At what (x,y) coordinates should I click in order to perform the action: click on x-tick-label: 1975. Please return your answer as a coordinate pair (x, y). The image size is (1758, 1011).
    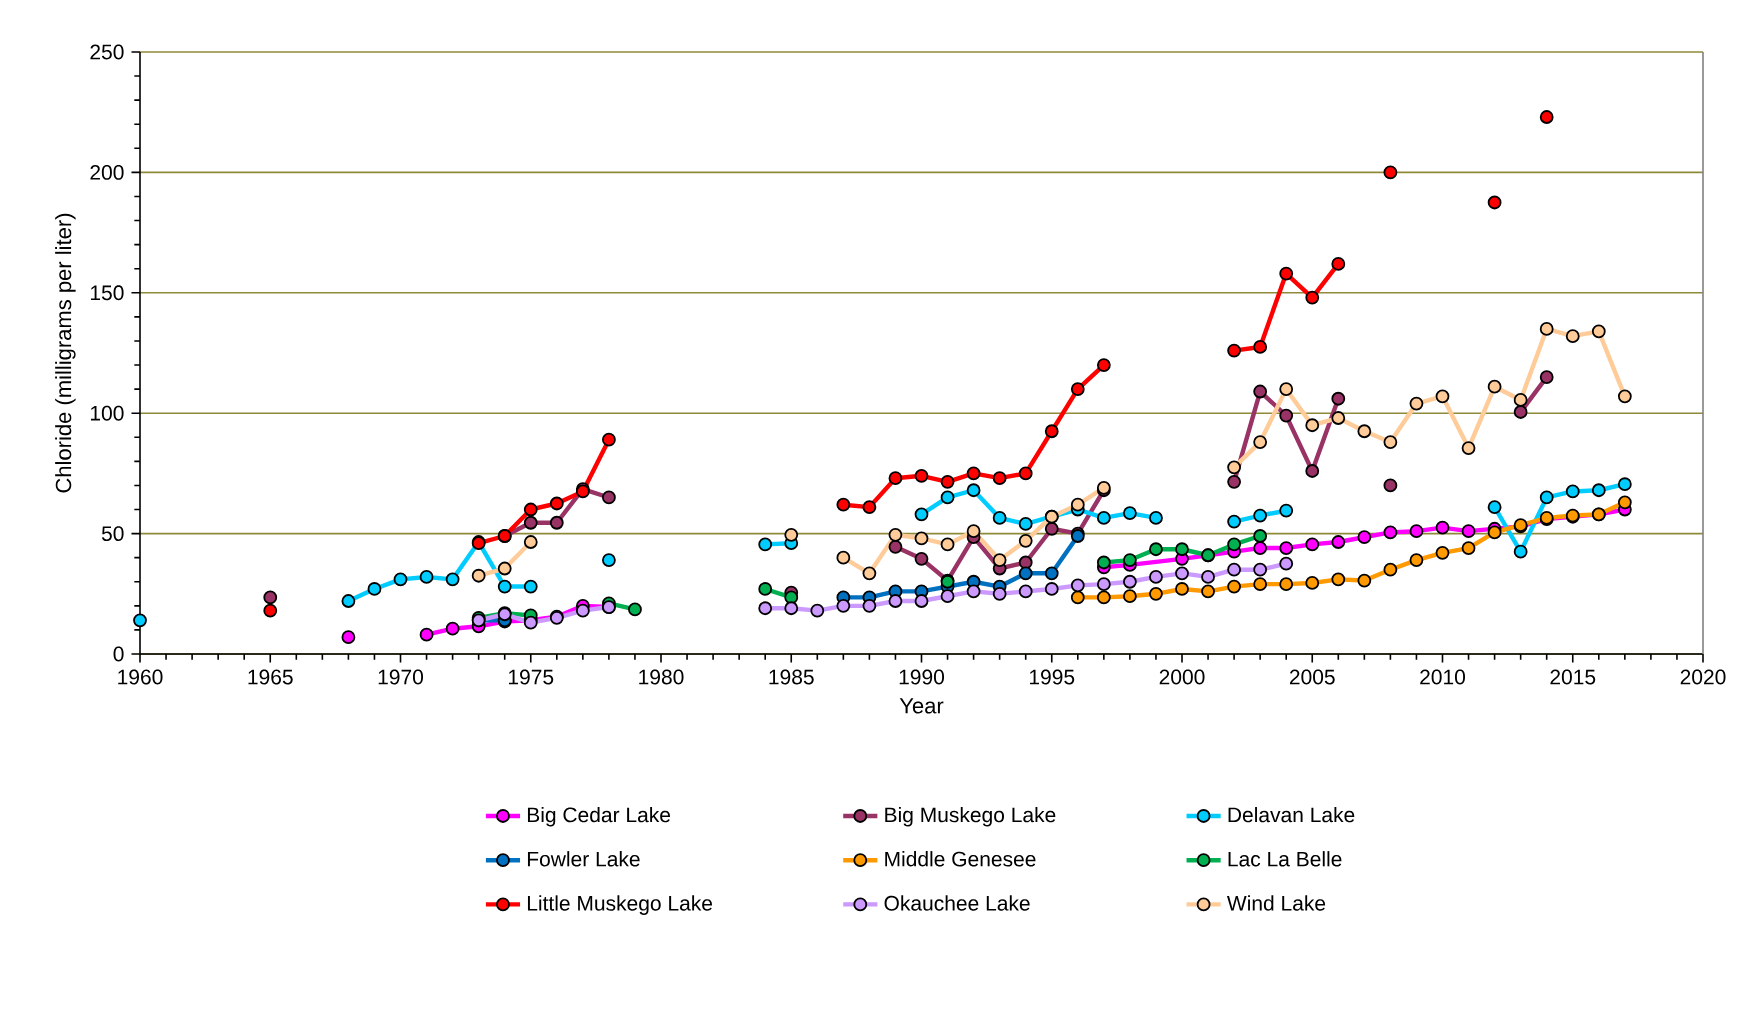
    Looking at the image, I should click on (531, 677).